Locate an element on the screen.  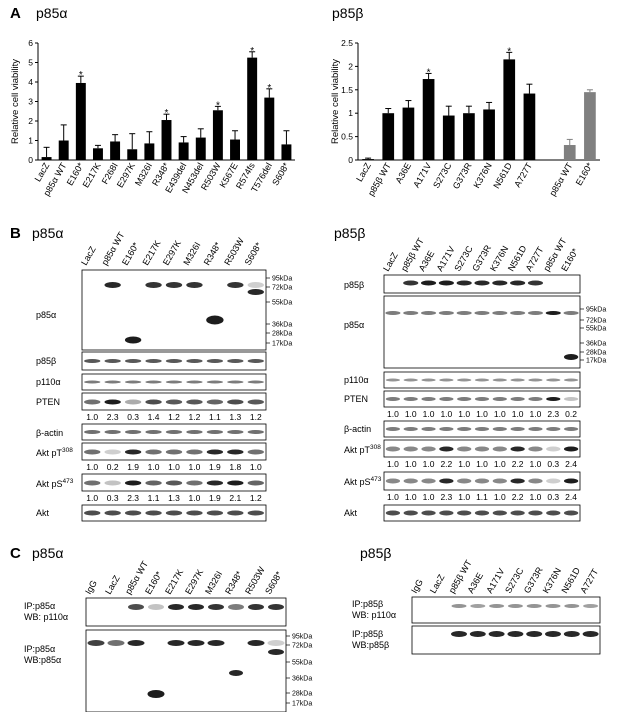
y-tick-label: 3 is located at coordinates (30, 102).